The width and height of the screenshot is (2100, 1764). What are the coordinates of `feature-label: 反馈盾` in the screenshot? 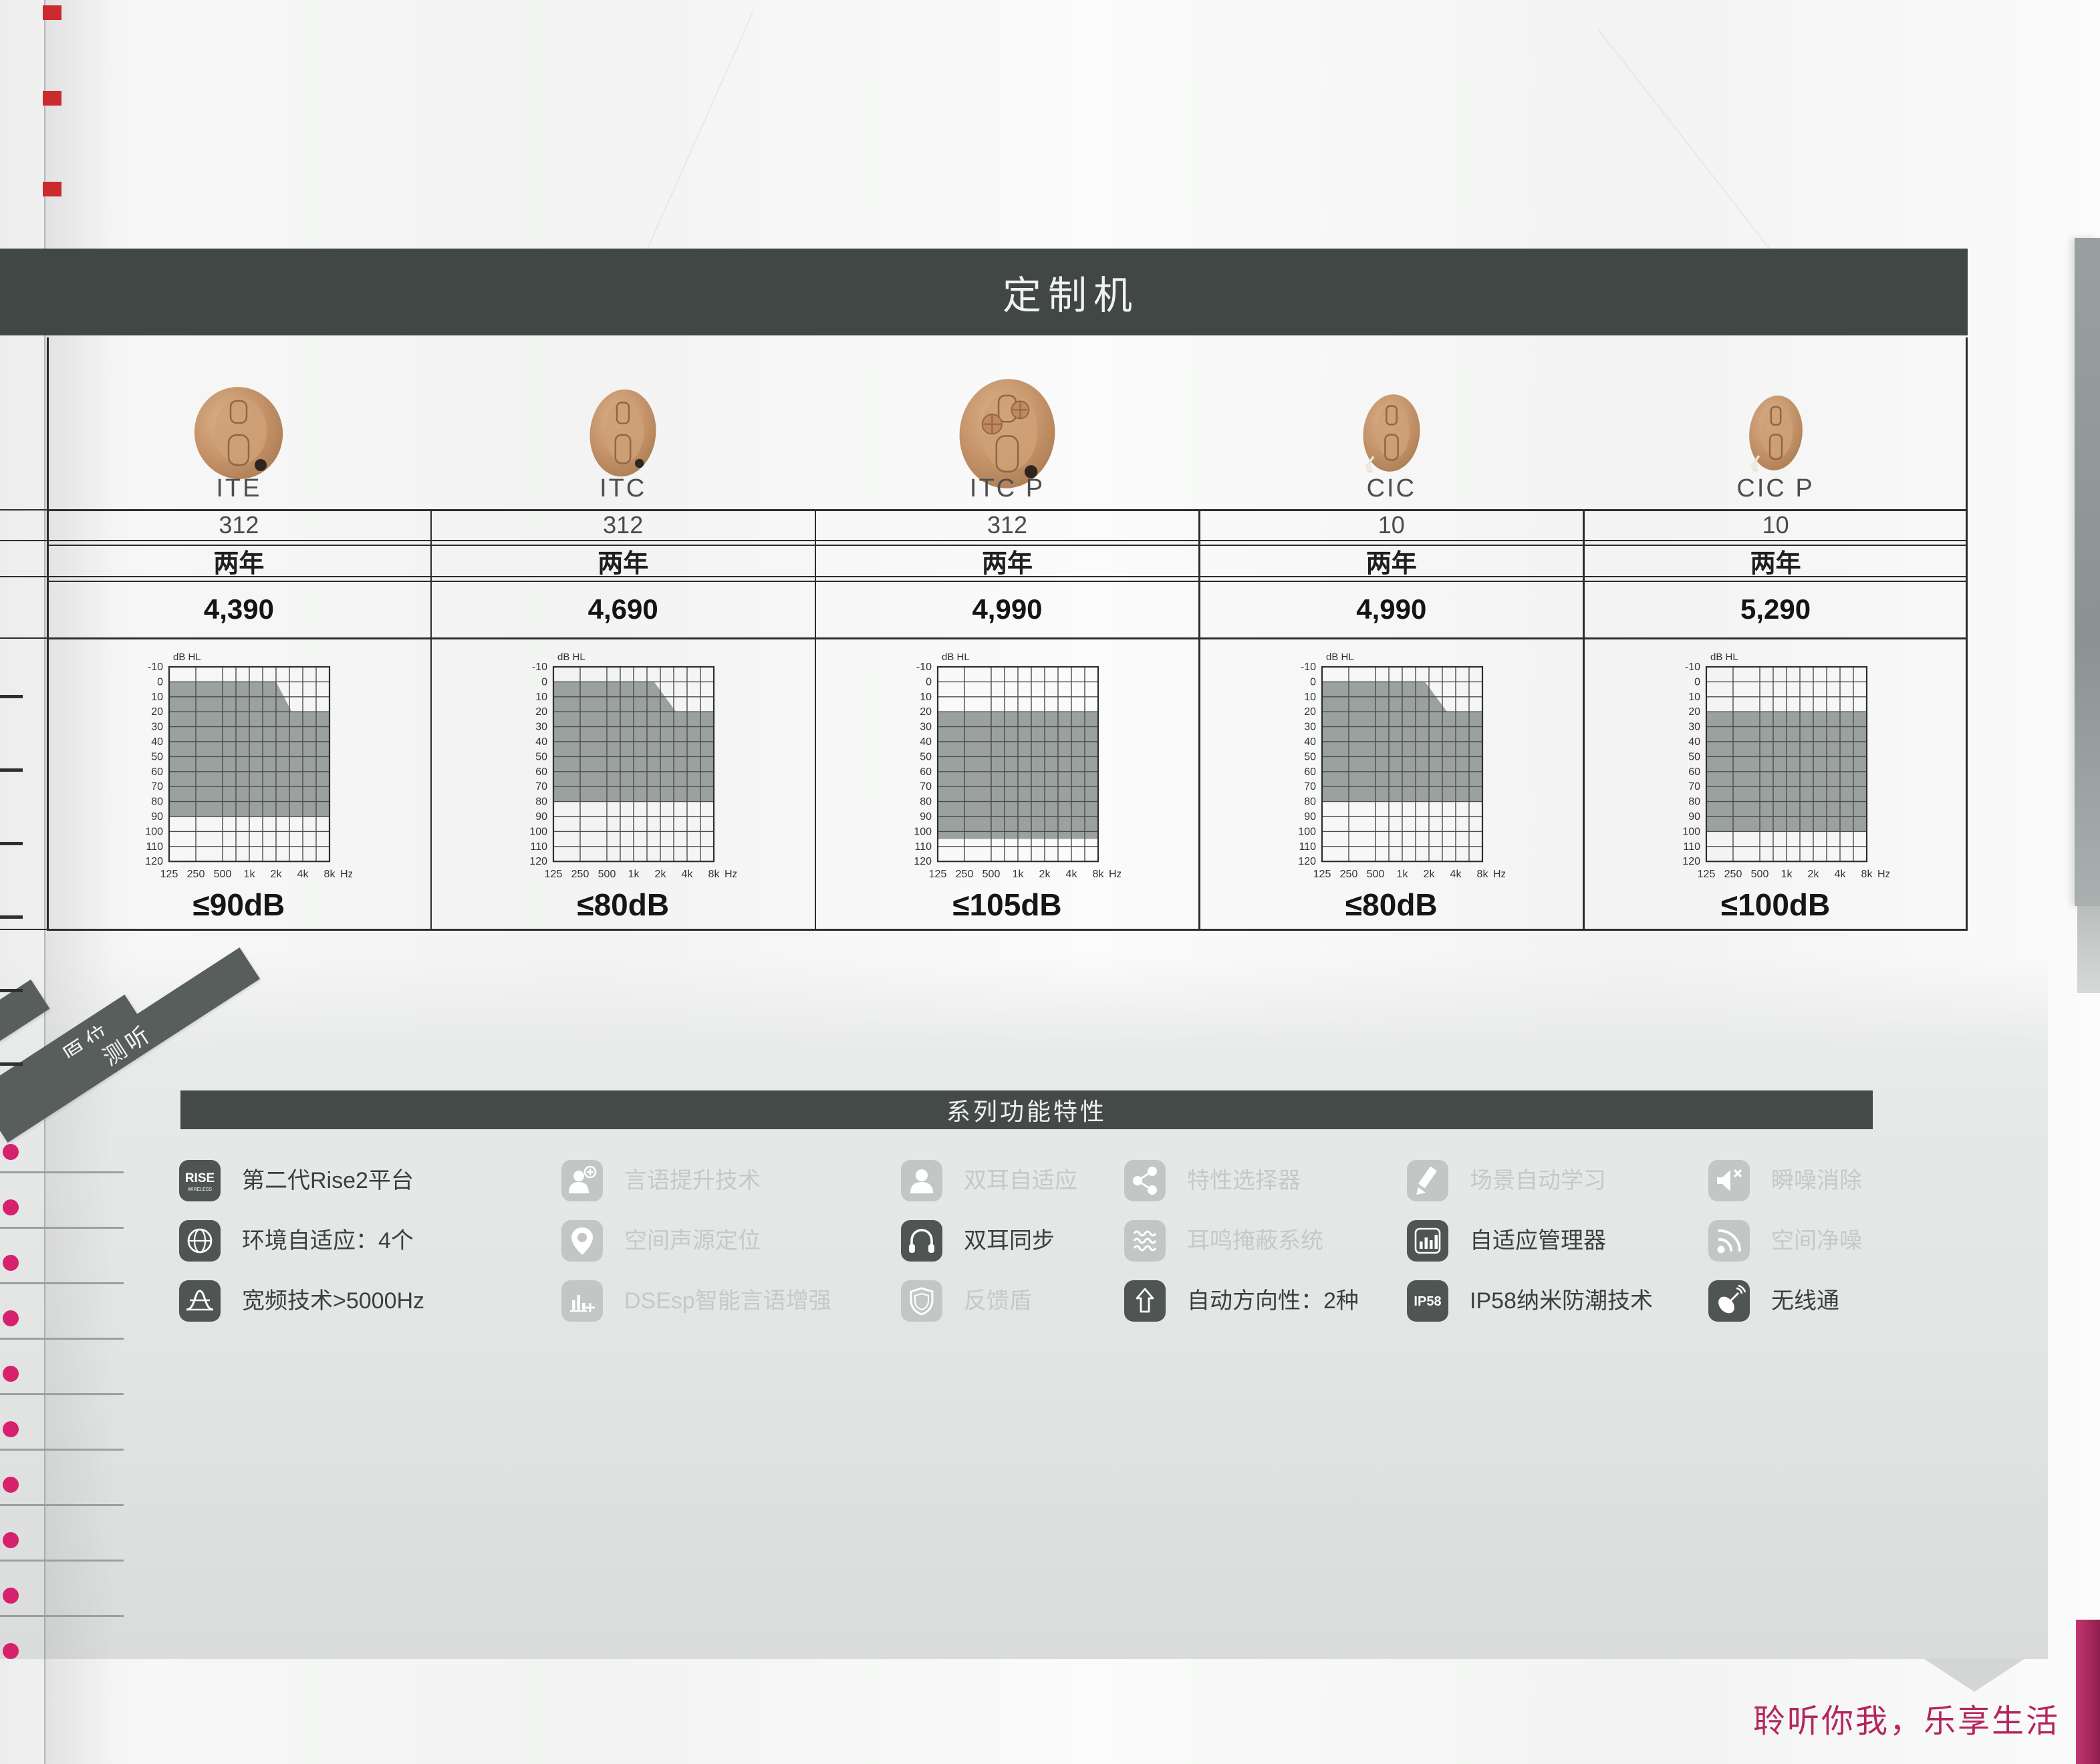 It's located at (998, 1301).